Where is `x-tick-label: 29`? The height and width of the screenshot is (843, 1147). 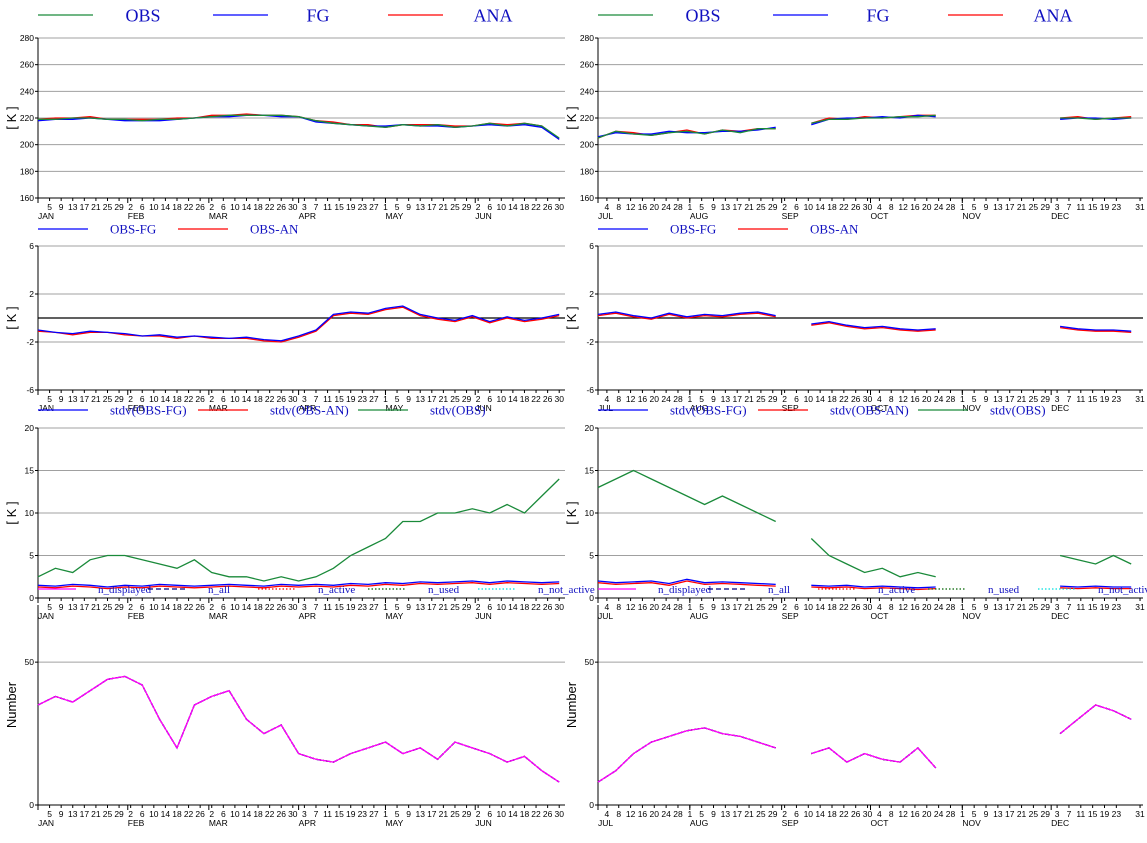
x-tick-label: 29 is located at coordinates (467, 207).